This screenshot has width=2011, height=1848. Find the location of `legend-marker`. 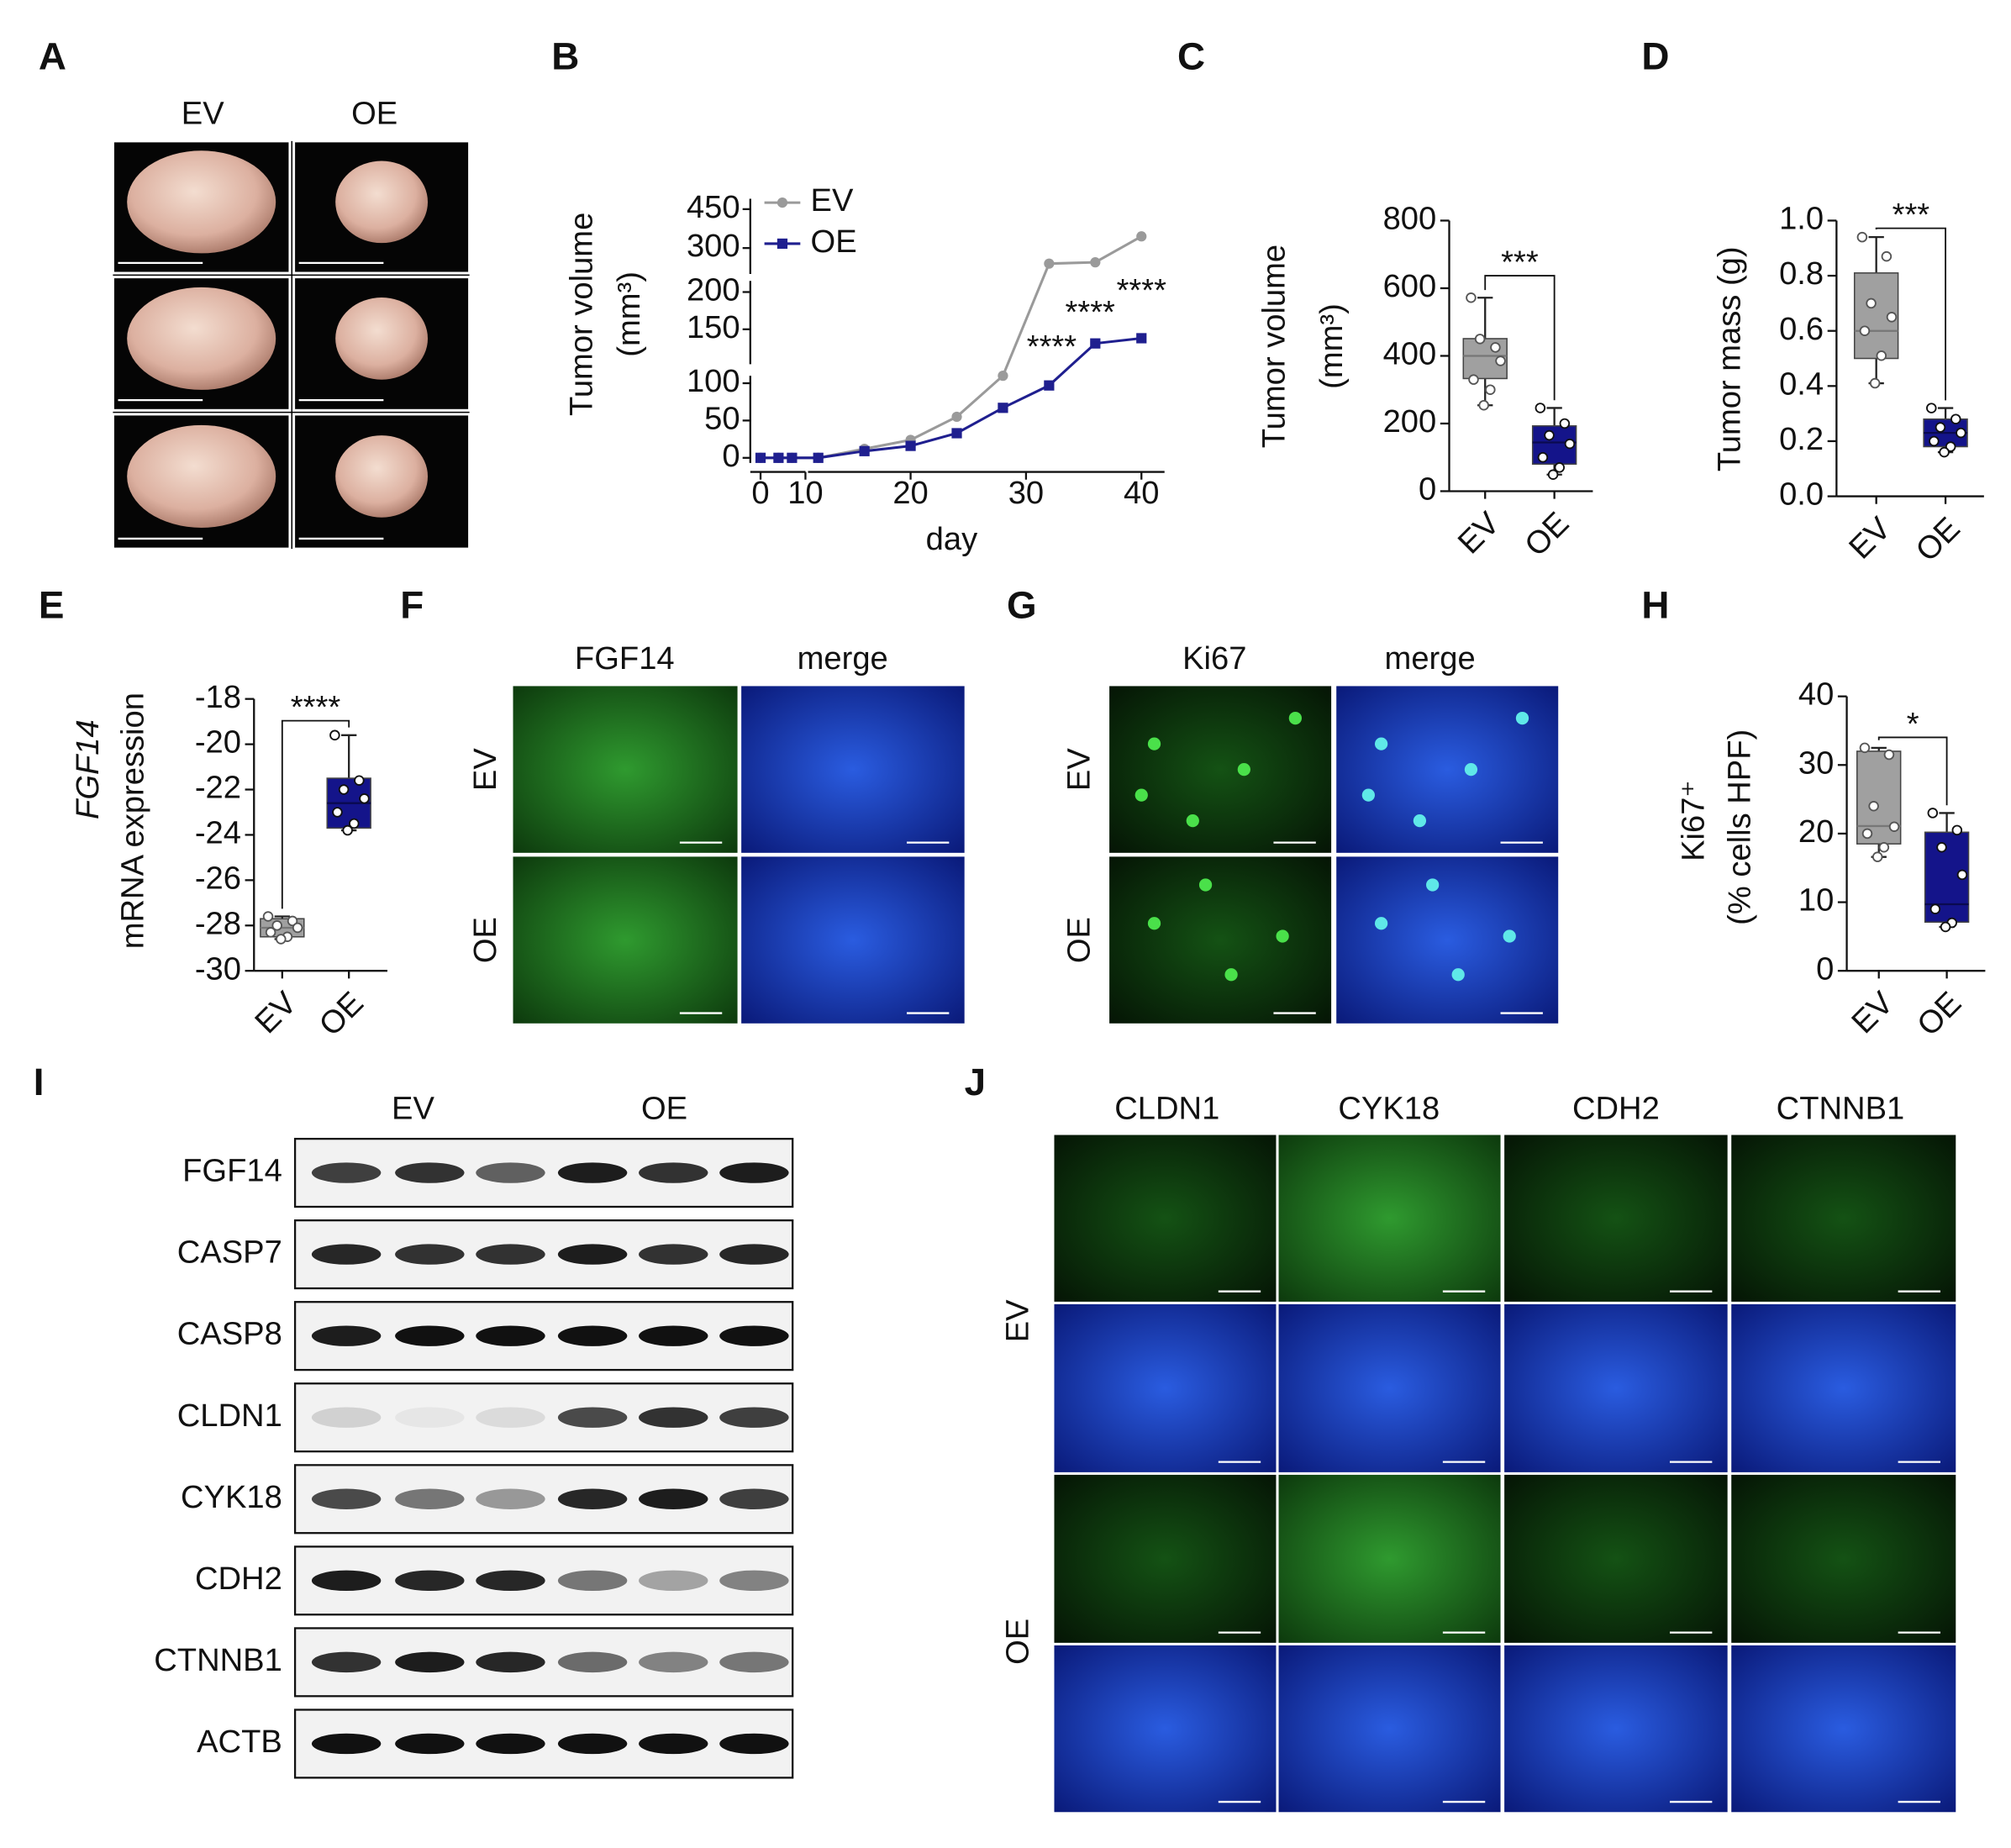

legend-marker is located at coordinates (782, 202).